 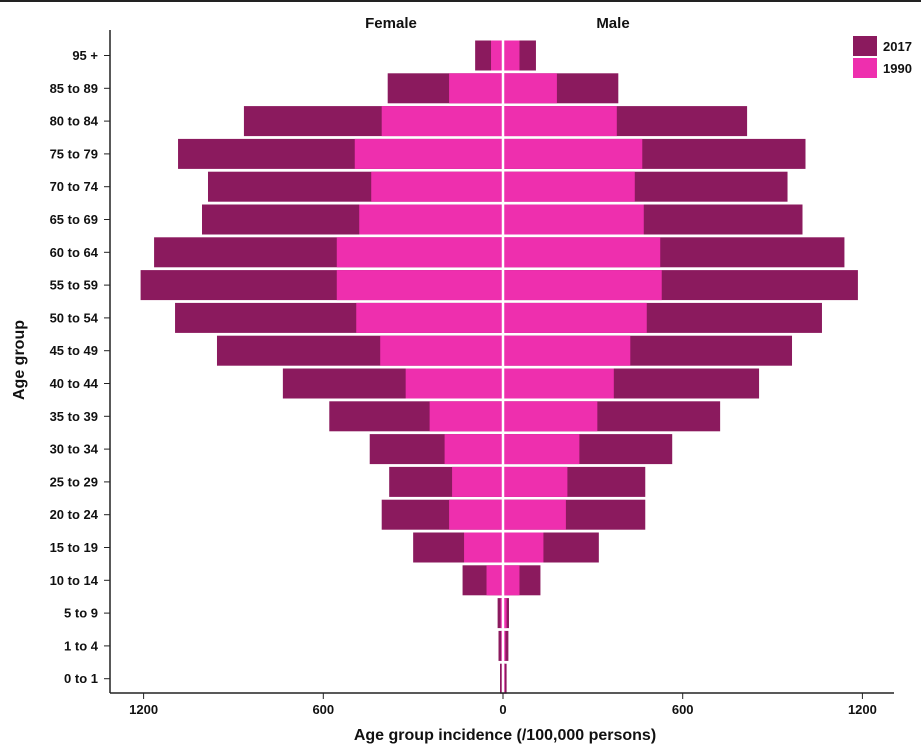 What do you see at coordinates (74, 219) in the screenshot?
I see `y-tick-label: 65 to 69` at bounding box center [74, 219].